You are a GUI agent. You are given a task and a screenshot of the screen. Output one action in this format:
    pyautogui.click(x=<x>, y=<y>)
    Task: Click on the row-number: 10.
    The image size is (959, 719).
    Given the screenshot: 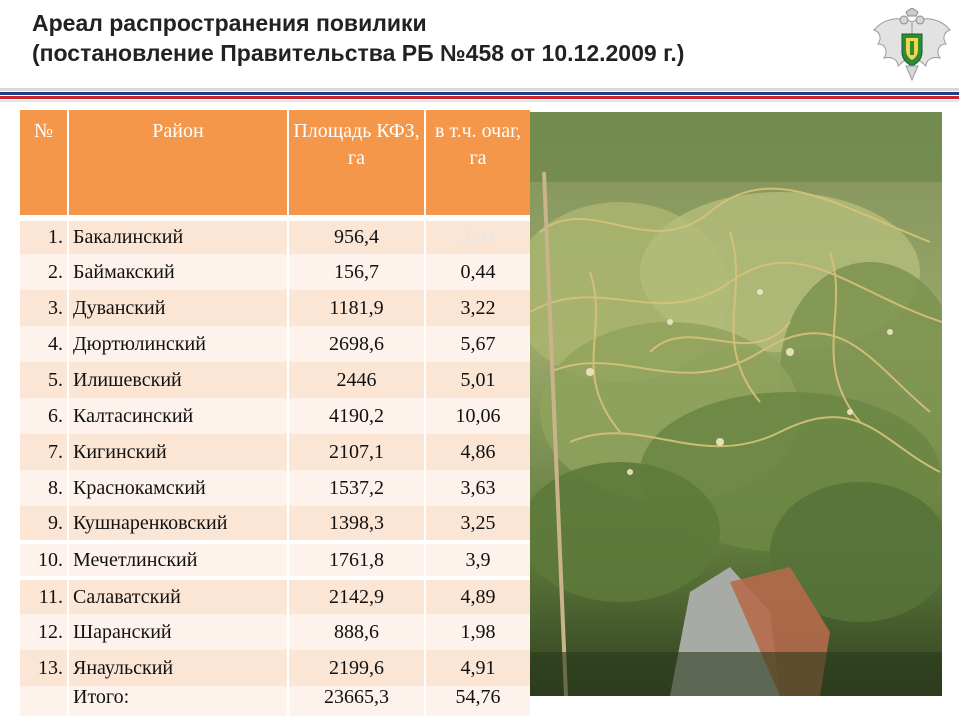 What is the action you would take?
    pyautogui.click(x=44, y=559)
    